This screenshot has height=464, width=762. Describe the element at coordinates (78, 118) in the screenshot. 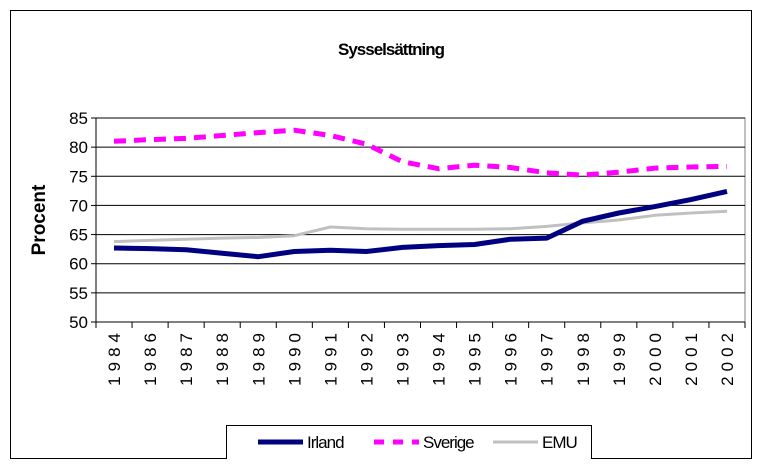

I see `y-tick-label: 85` at that location.